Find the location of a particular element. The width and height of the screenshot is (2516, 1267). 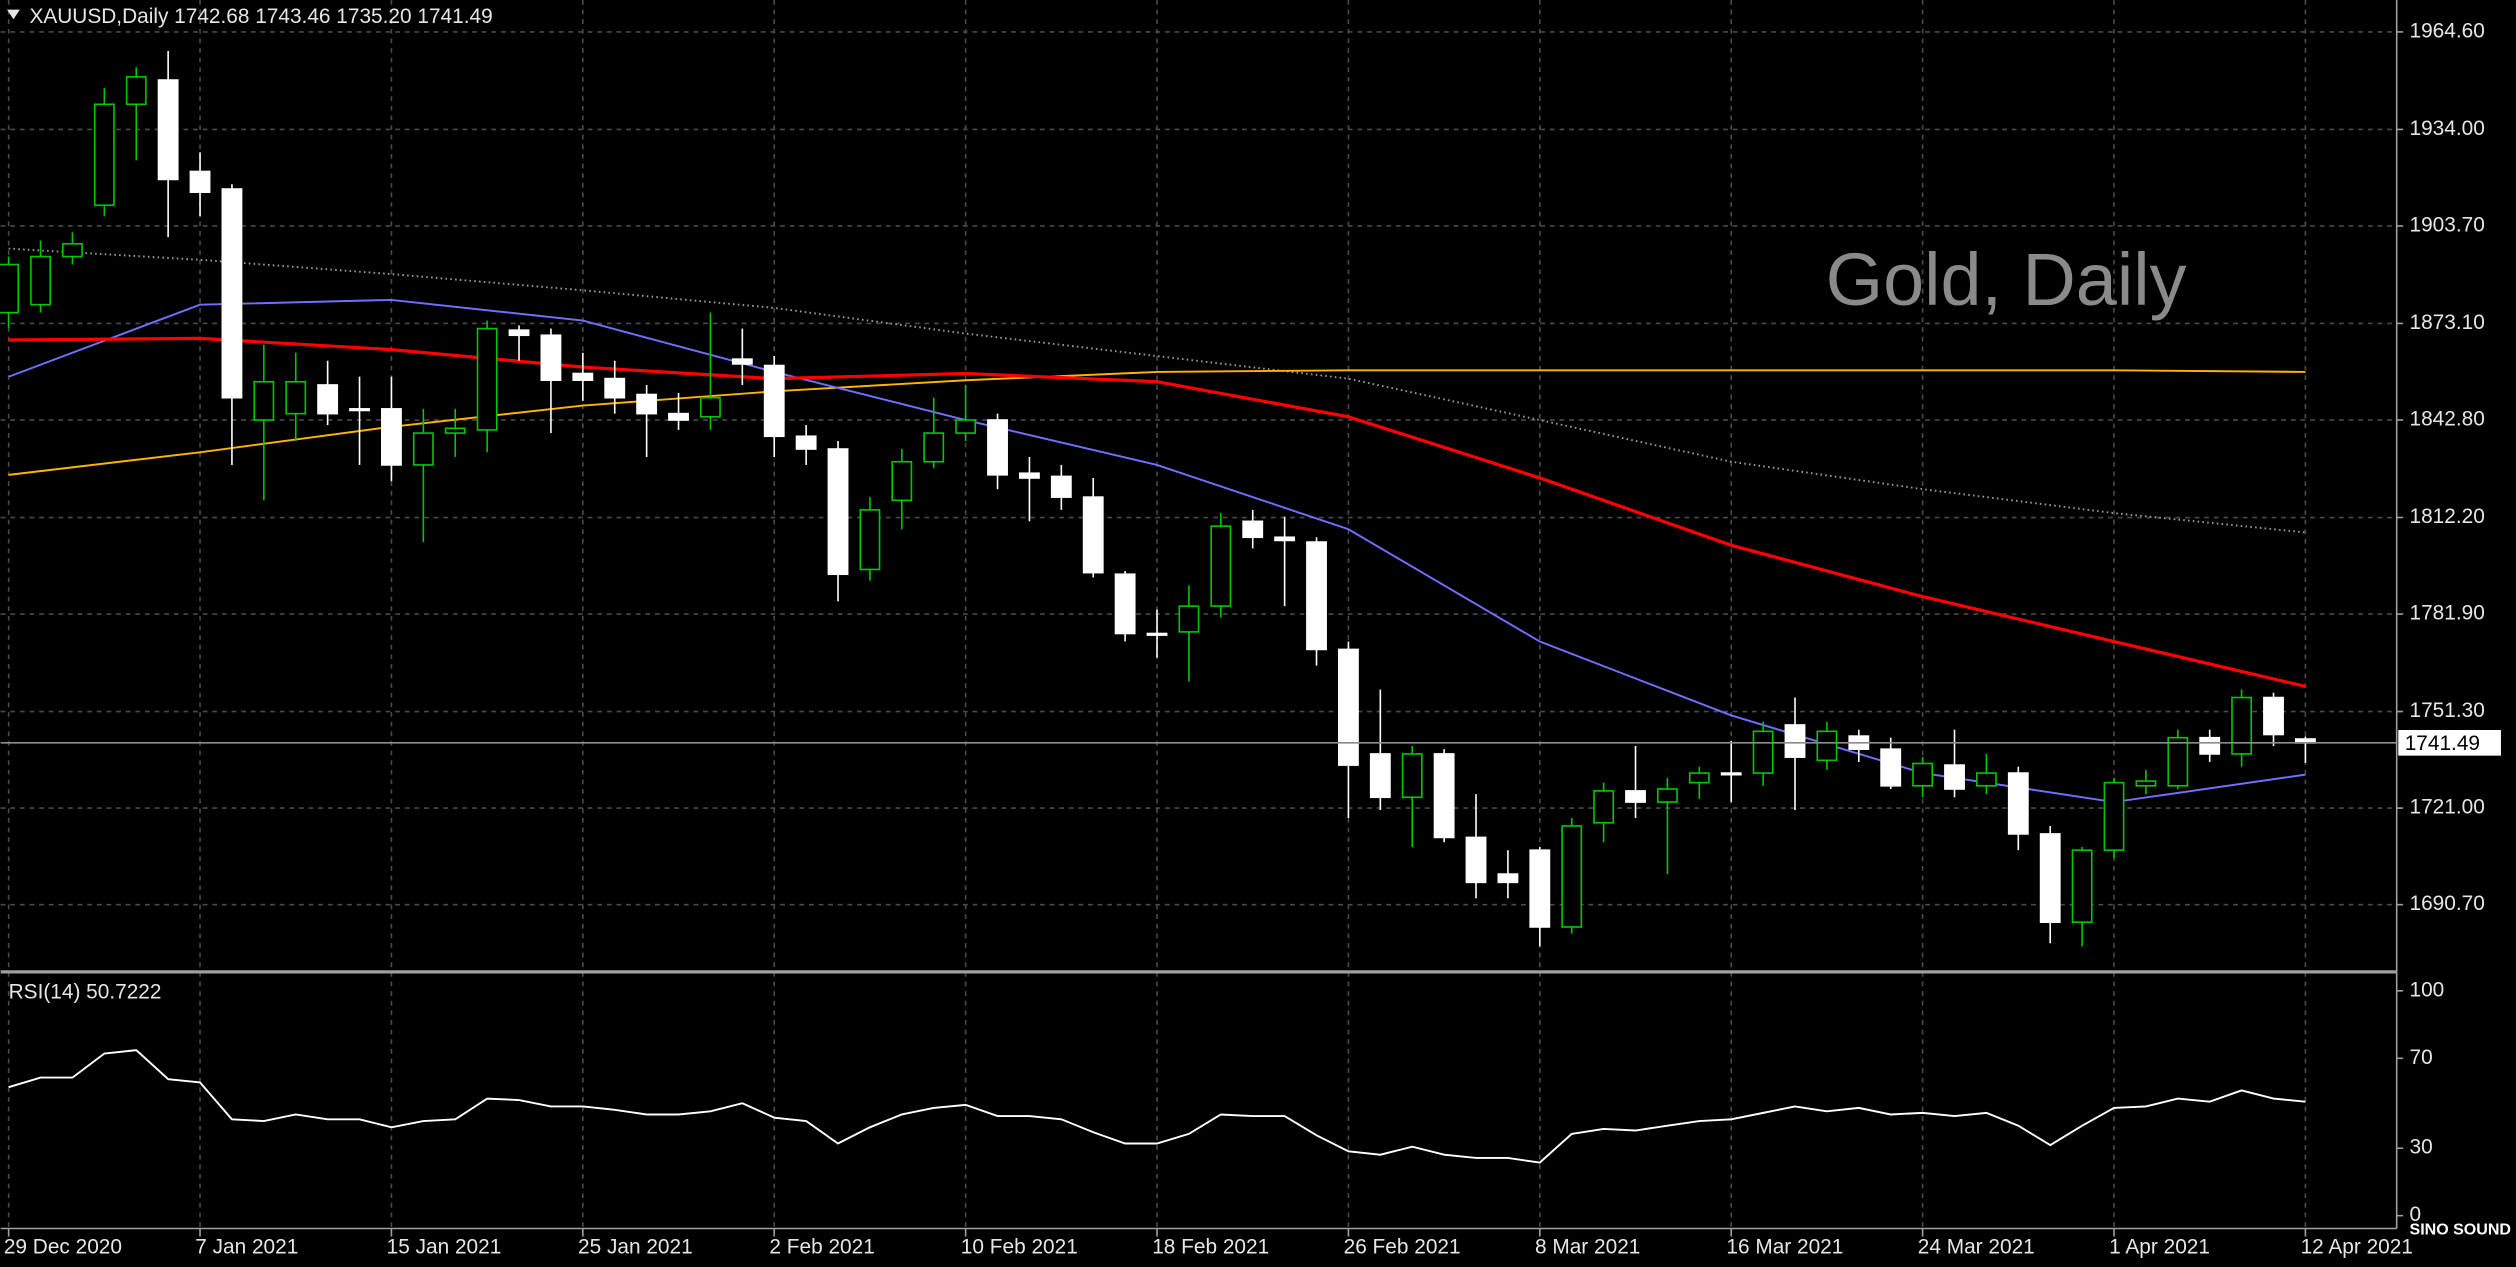

x-tick-label: 15 Jan 2021 is located at coordinates (444, 1246).